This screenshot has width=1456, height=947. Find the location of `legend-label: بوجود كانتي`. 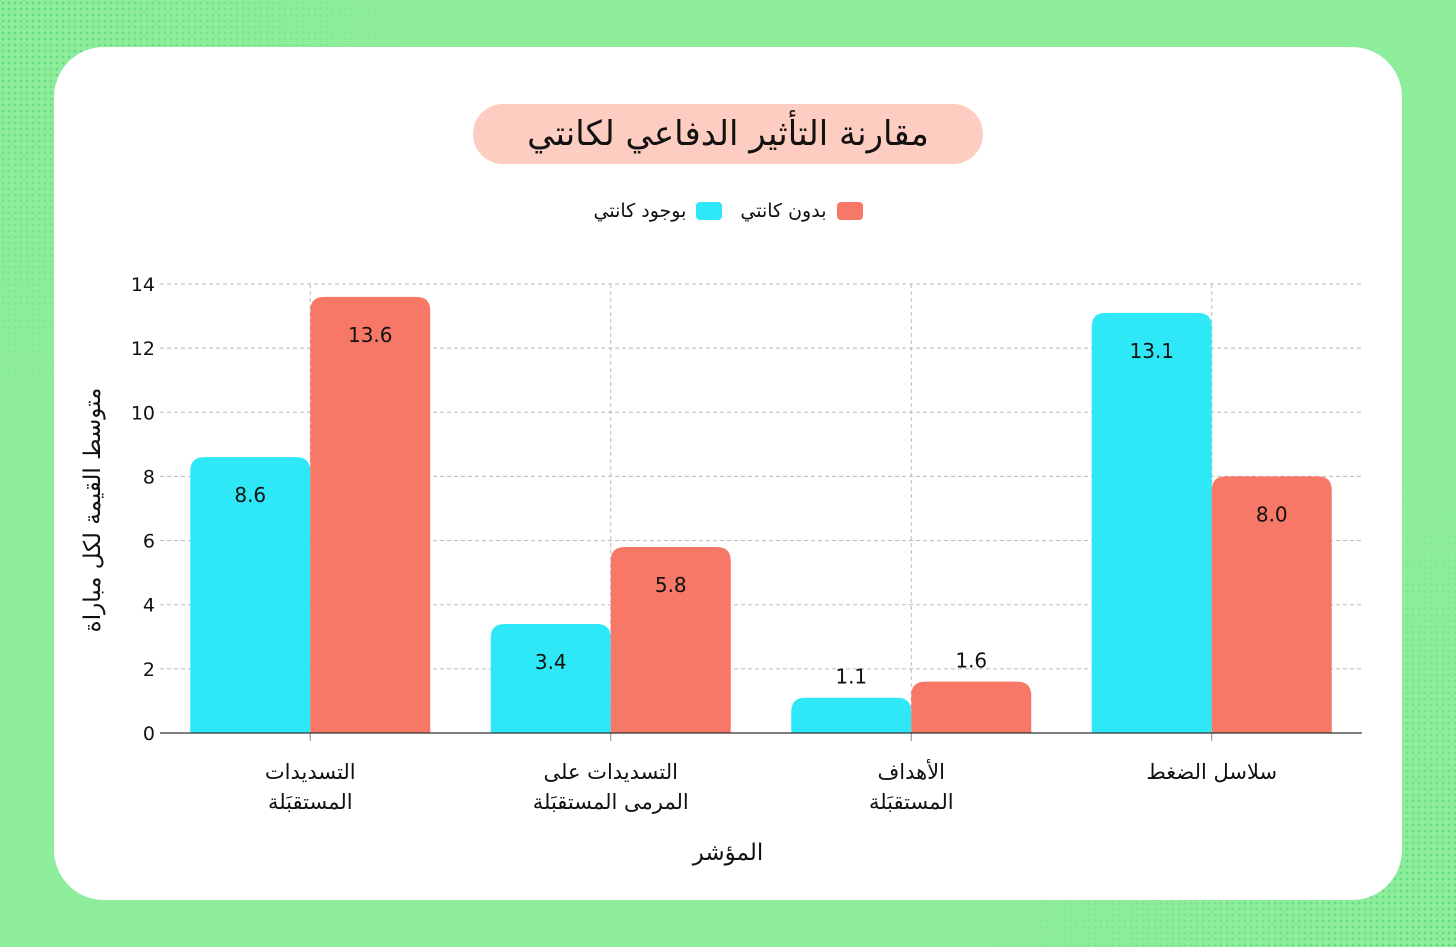

legend-label: بوجود كانتي is located at coordinates (640, 211).